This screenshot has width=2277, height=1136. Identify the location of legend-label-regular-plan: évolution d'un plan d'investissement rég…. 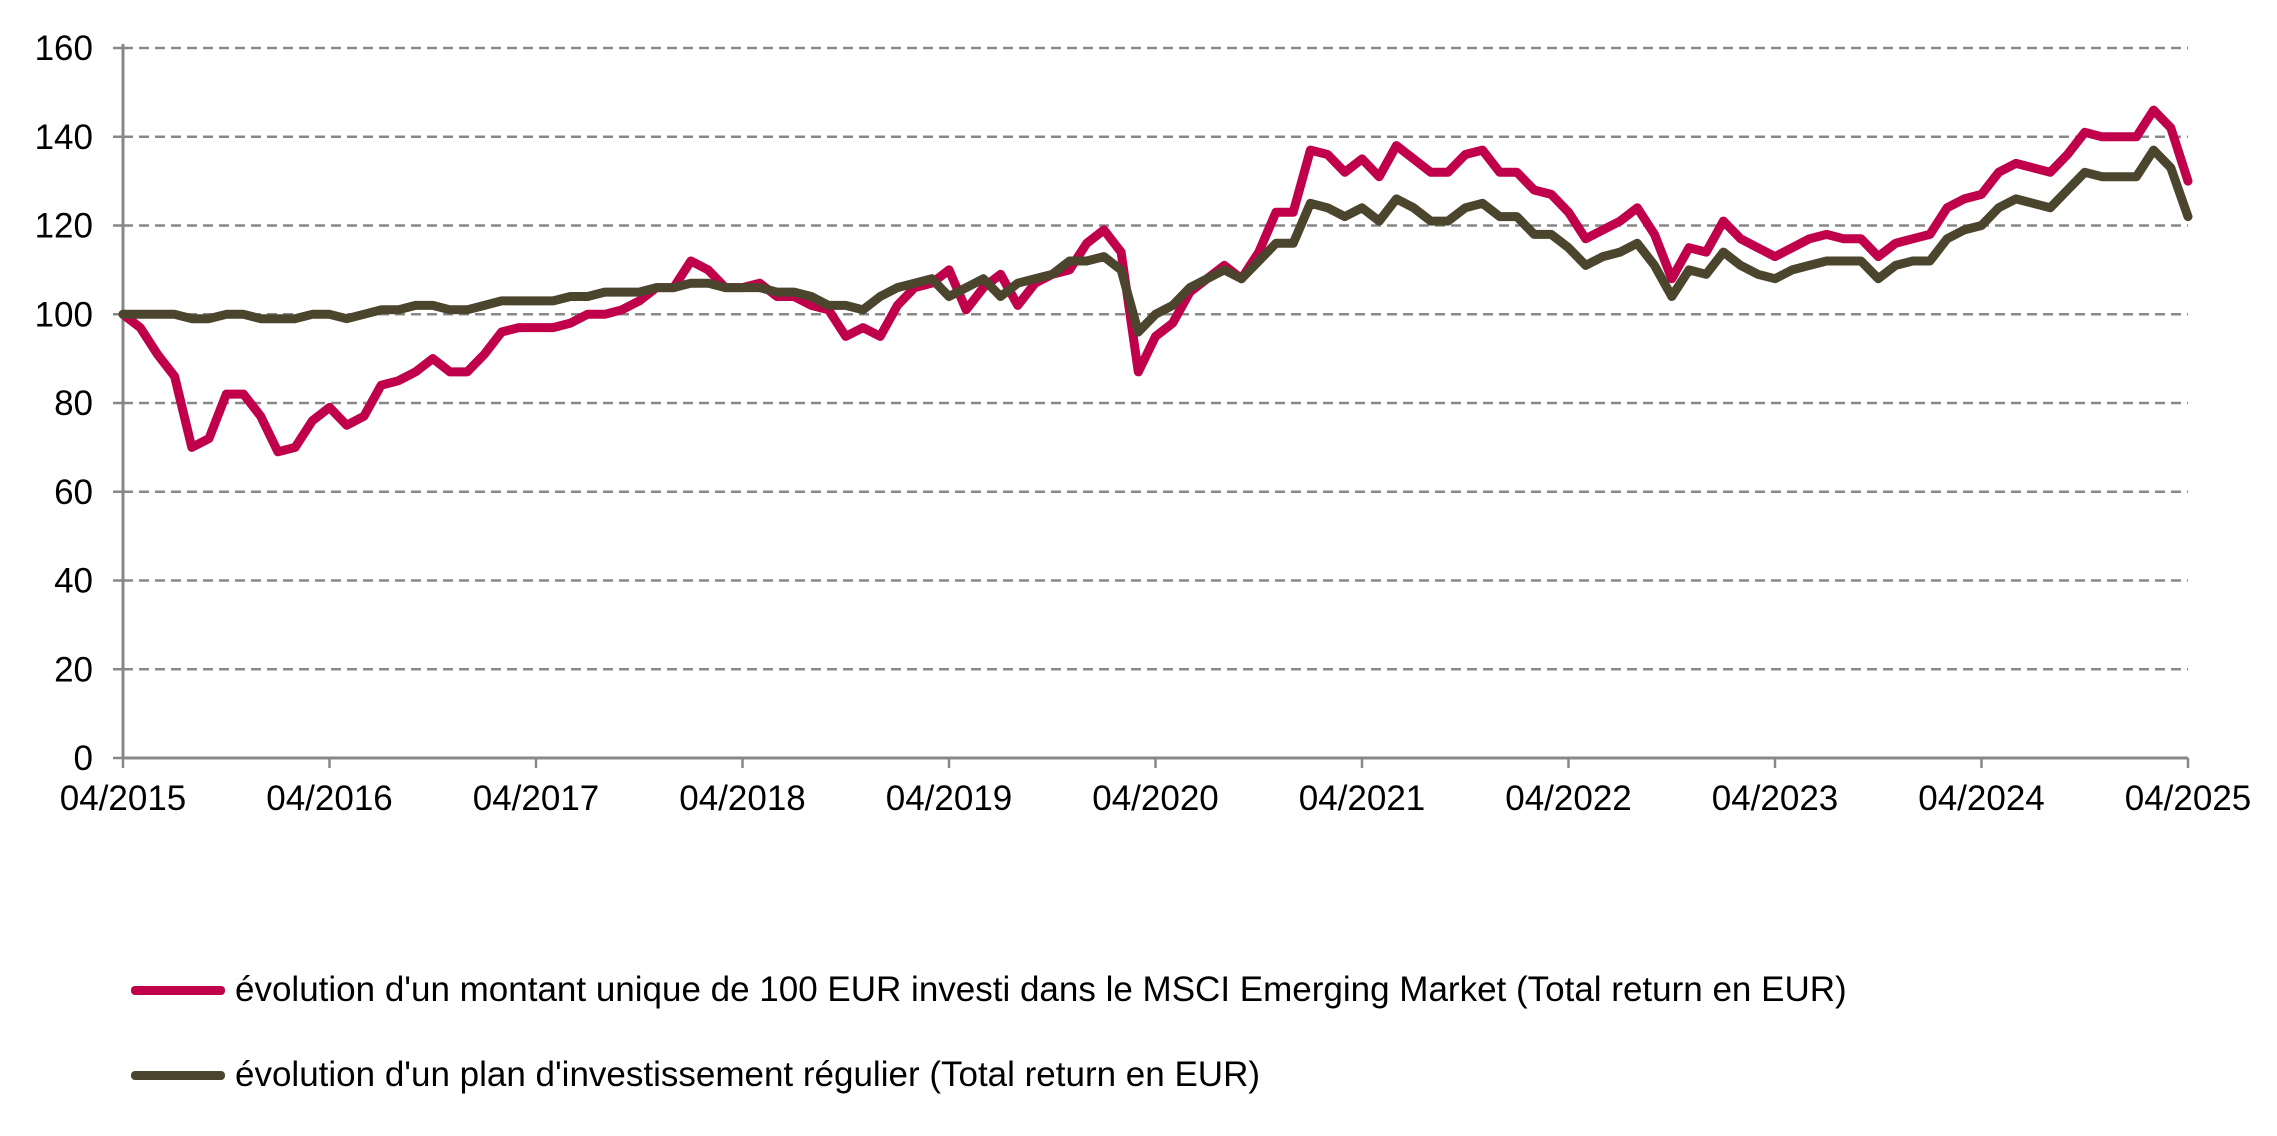
(747, 1074).